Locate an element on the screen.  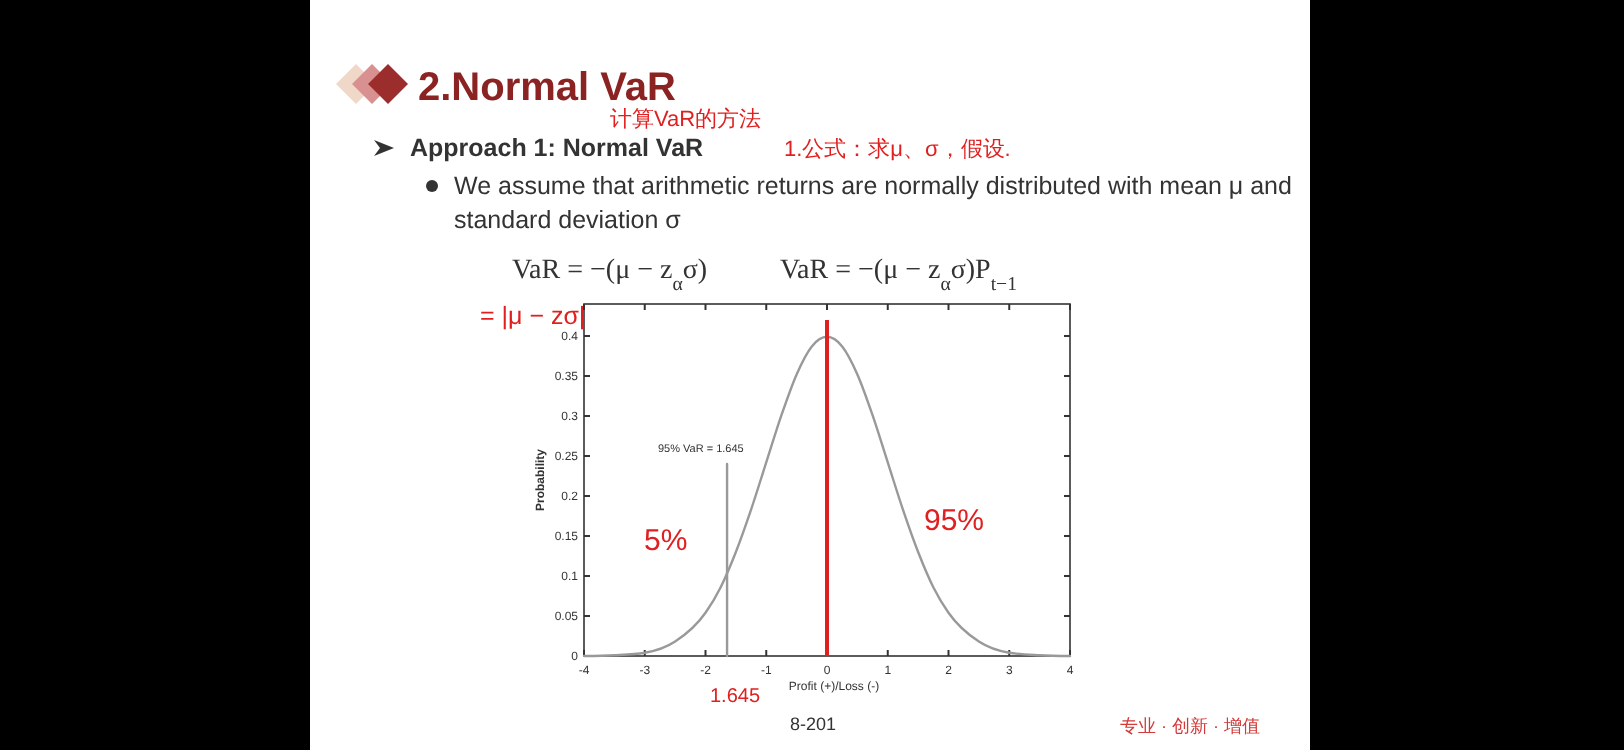
annotation: 5% is located at coordinates (666, 541).